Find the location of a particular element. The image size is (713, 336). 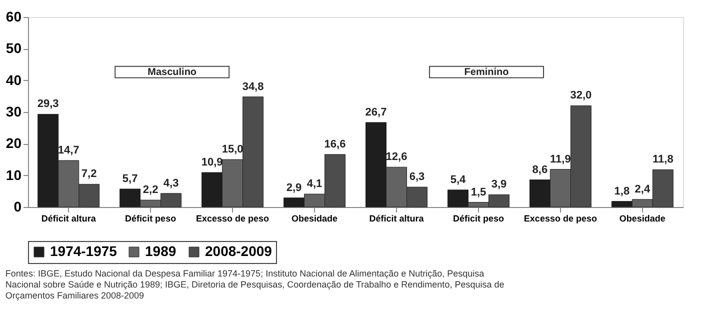

data-label: 11,8 is located at coordinates (663, 160).